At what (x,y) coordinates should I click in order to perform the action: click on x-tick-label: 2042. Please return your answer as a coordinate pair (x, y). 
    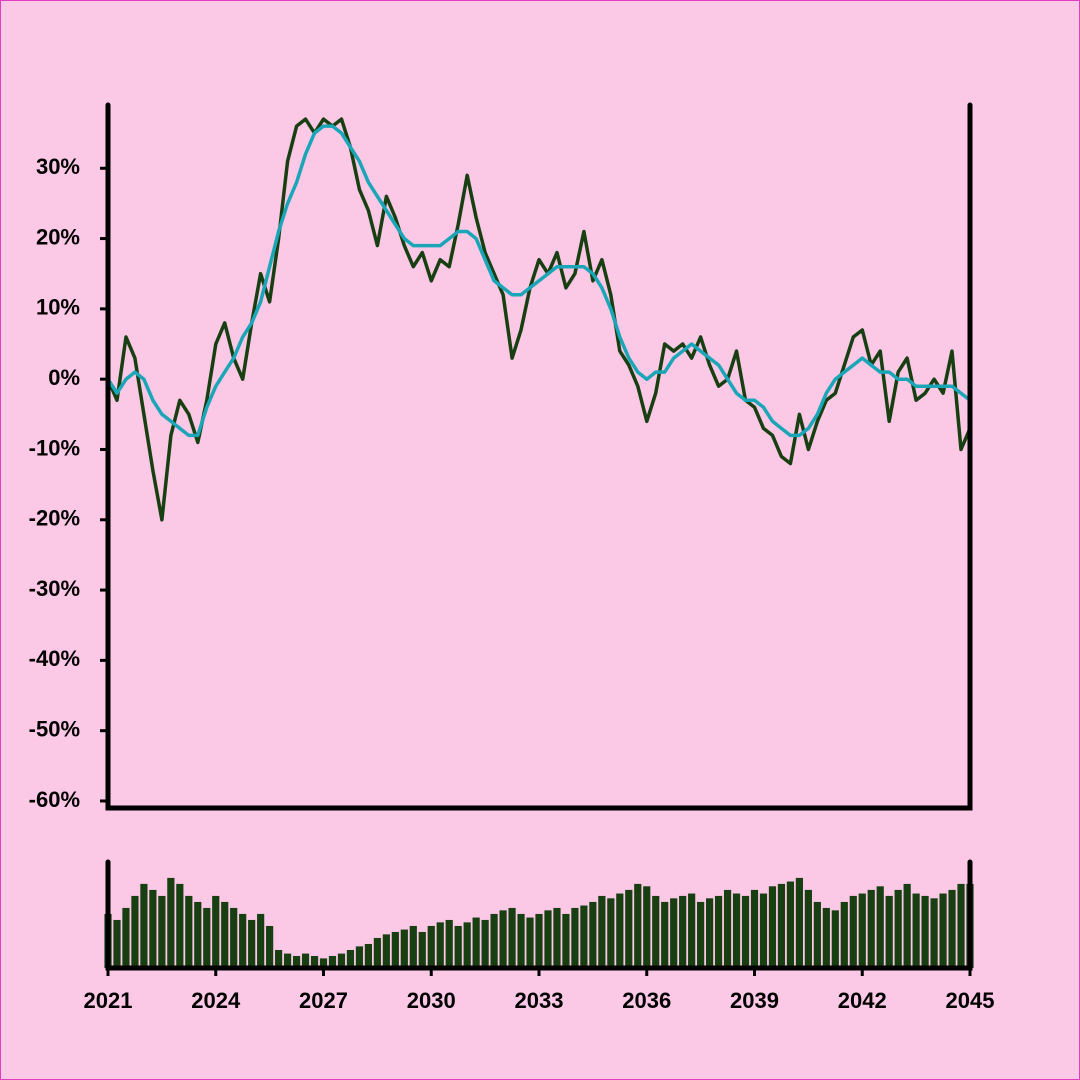
    Looking at the image, I should click on (862, 1000).